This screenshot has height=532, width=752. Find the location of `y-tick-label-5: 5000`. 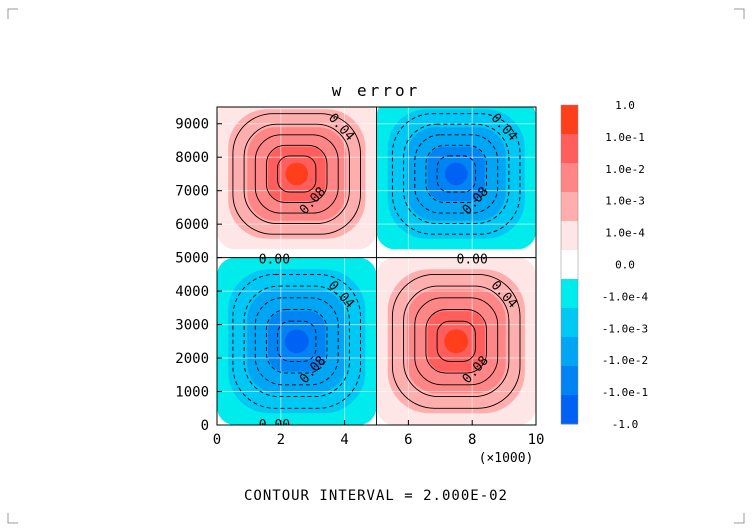

y-tick-label-5: 5000 is located at coordinates (192, 259).